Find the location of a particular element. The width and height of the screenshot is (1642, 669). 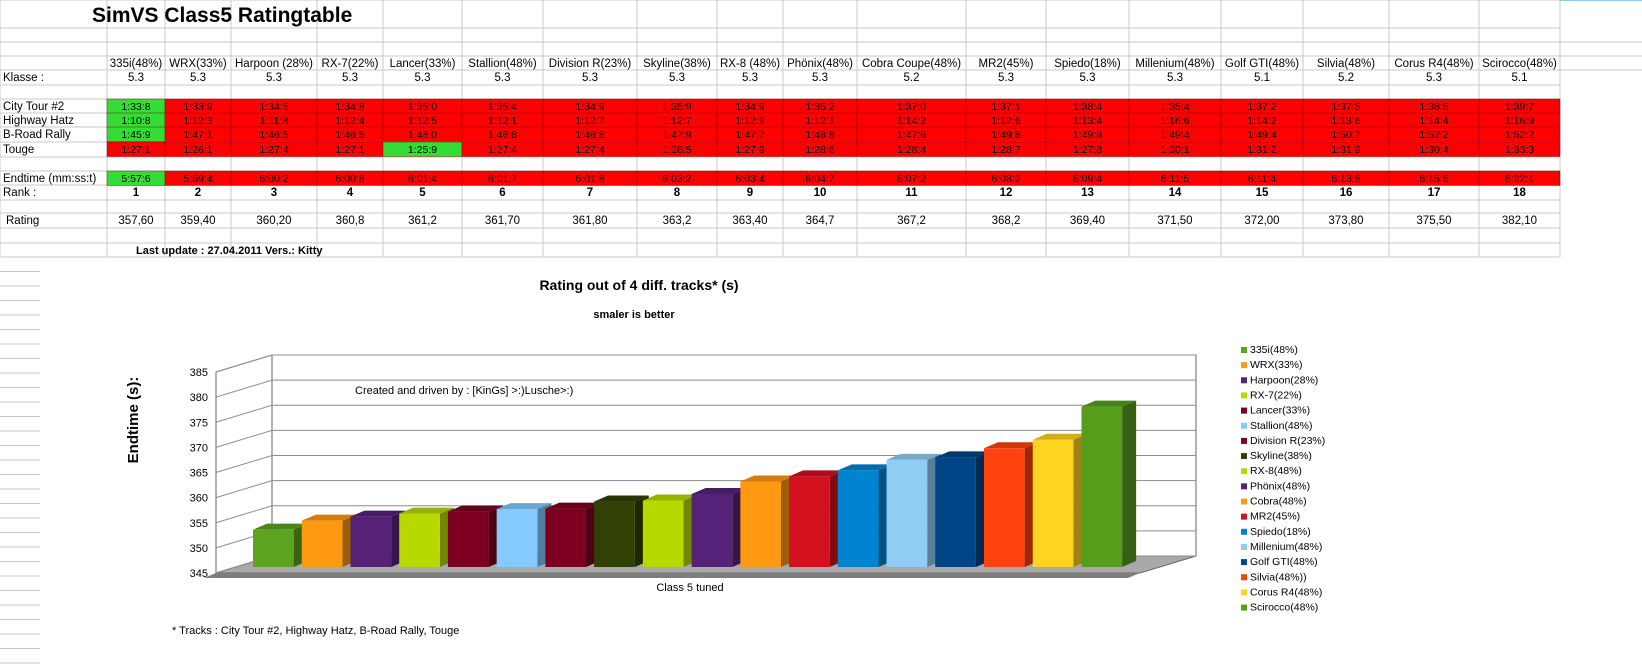

car-column-header: Scirocco(48%) is located at coordinates (1519, 64).